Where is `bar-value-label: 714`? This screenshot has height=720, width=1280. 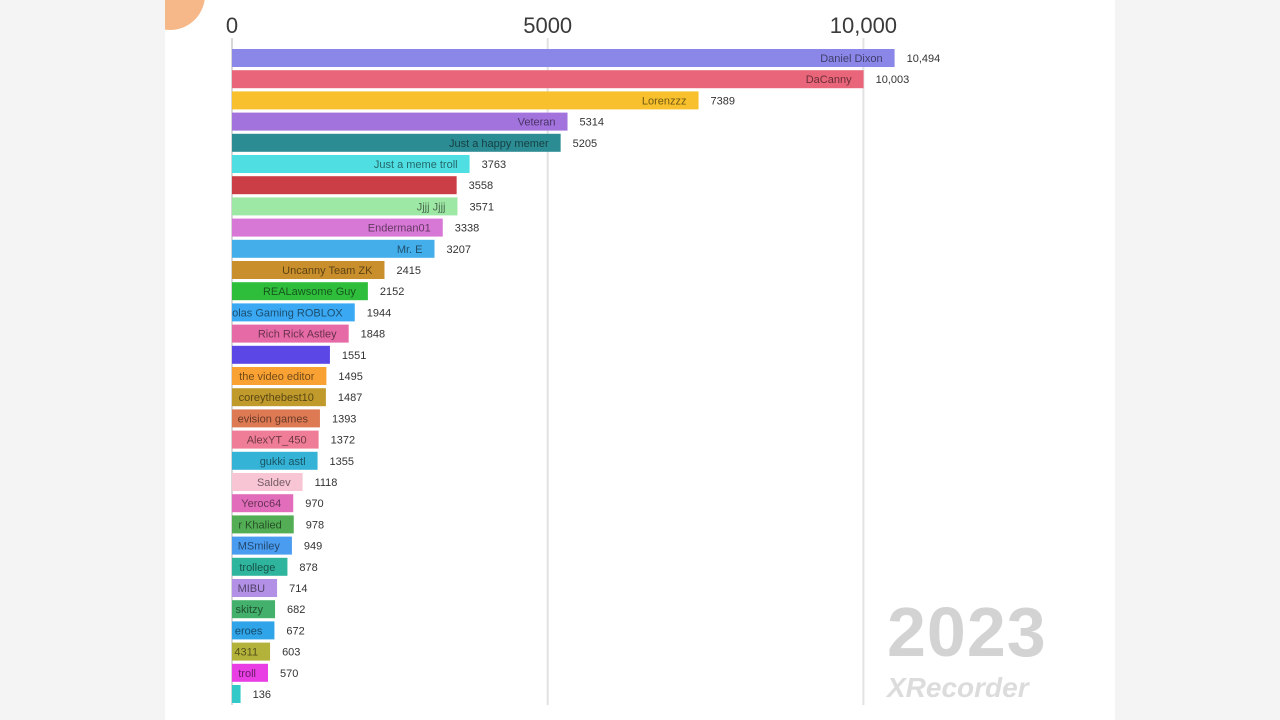
bar-value-label: 714 is located at coordinates (298, 589).